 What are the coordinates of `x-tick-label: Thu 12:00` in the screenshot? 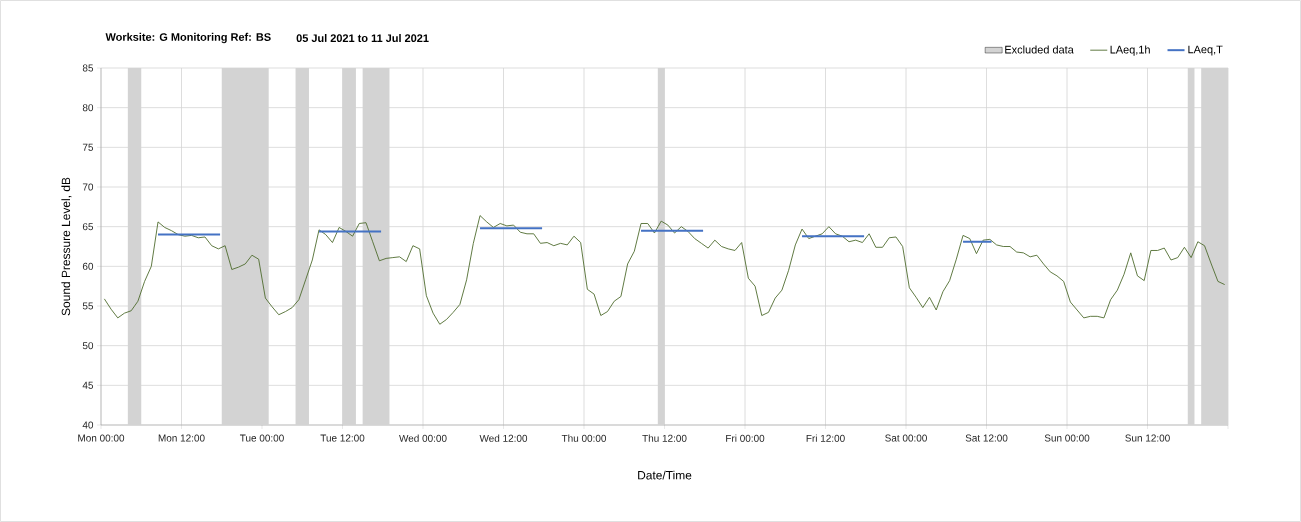 It's located at (664, 438).